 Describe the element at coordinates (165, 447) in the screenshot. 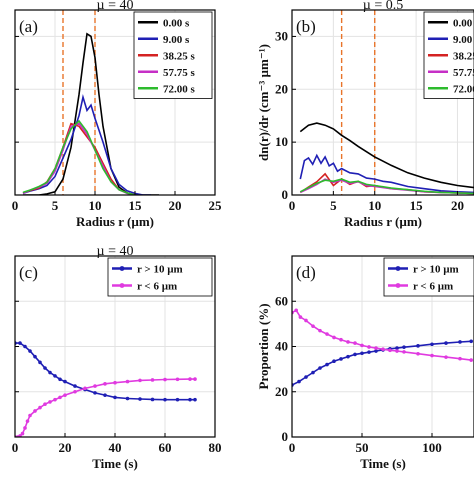

I see `x-tick-label: 60` at that location.